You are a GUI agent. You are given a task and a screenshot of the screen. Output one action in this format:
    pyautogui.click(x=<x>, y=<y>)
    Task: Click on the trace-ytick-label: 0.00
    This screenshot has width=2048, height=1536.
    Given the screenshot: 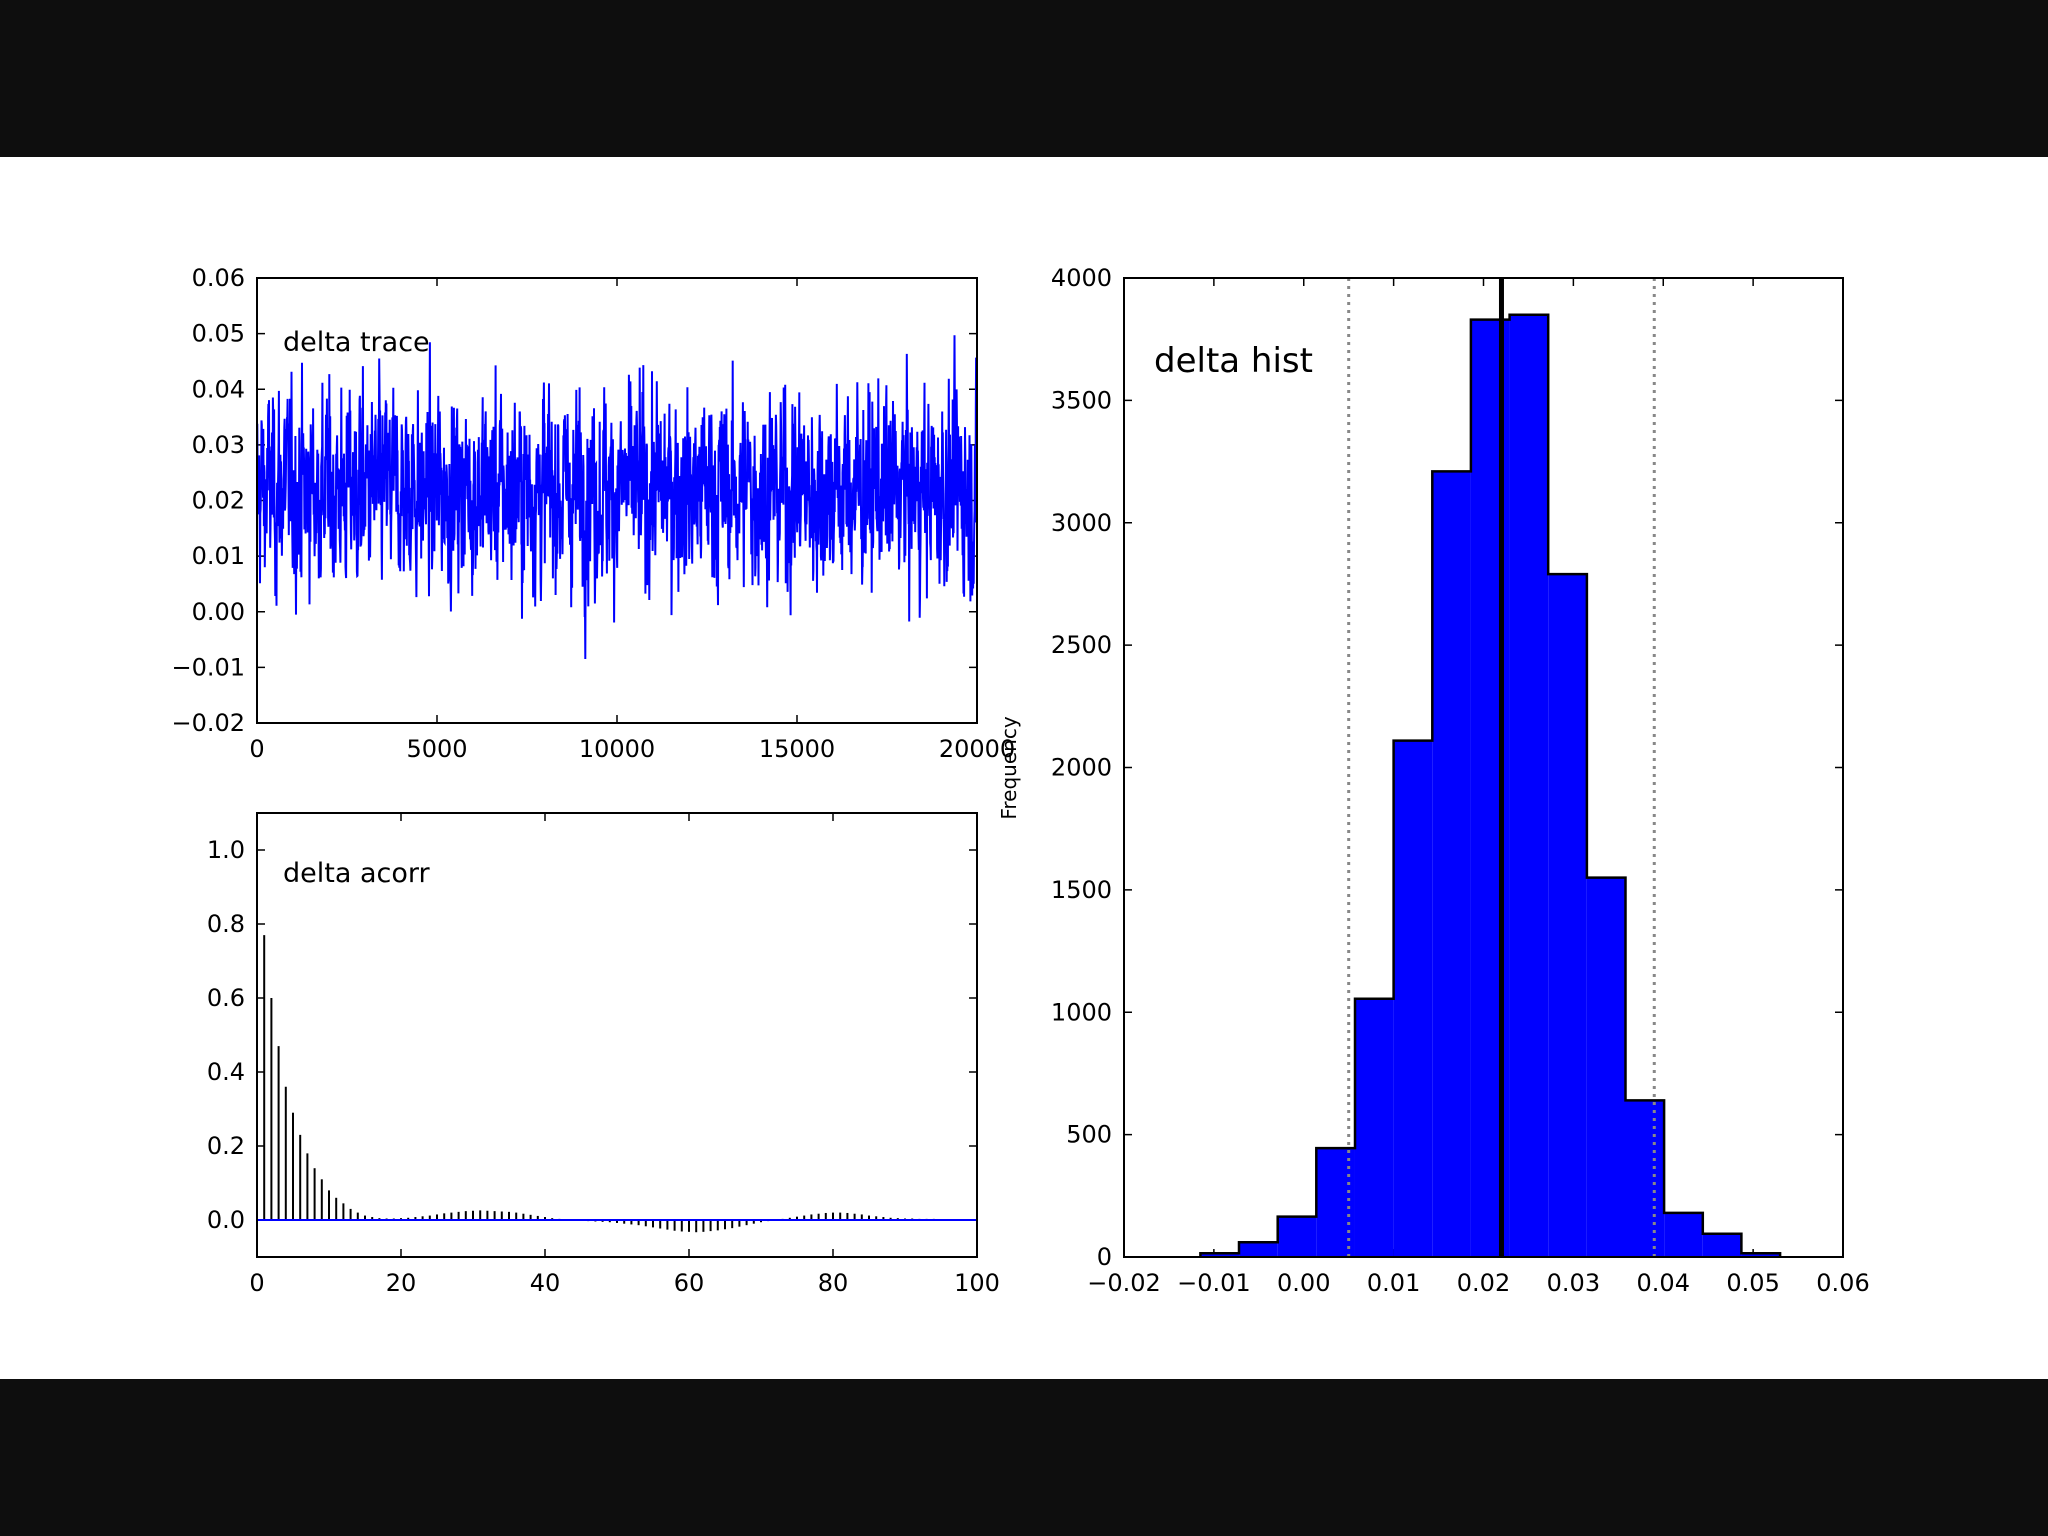 What is the action you would take?
    pyautogui.click(x=218, y=612)
    